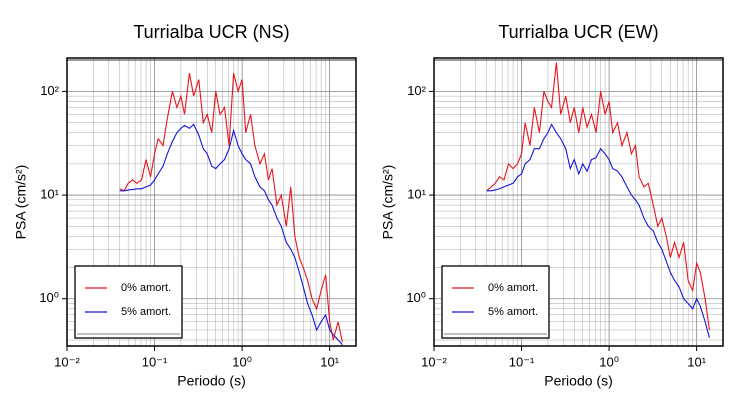 The width and height of the screenshot is (730, 400). What do you see at coordinates (211, 32) in the screenshot?
I see `chart-title: Turrialba UCR (NS)` at bounding box center [211, 32].